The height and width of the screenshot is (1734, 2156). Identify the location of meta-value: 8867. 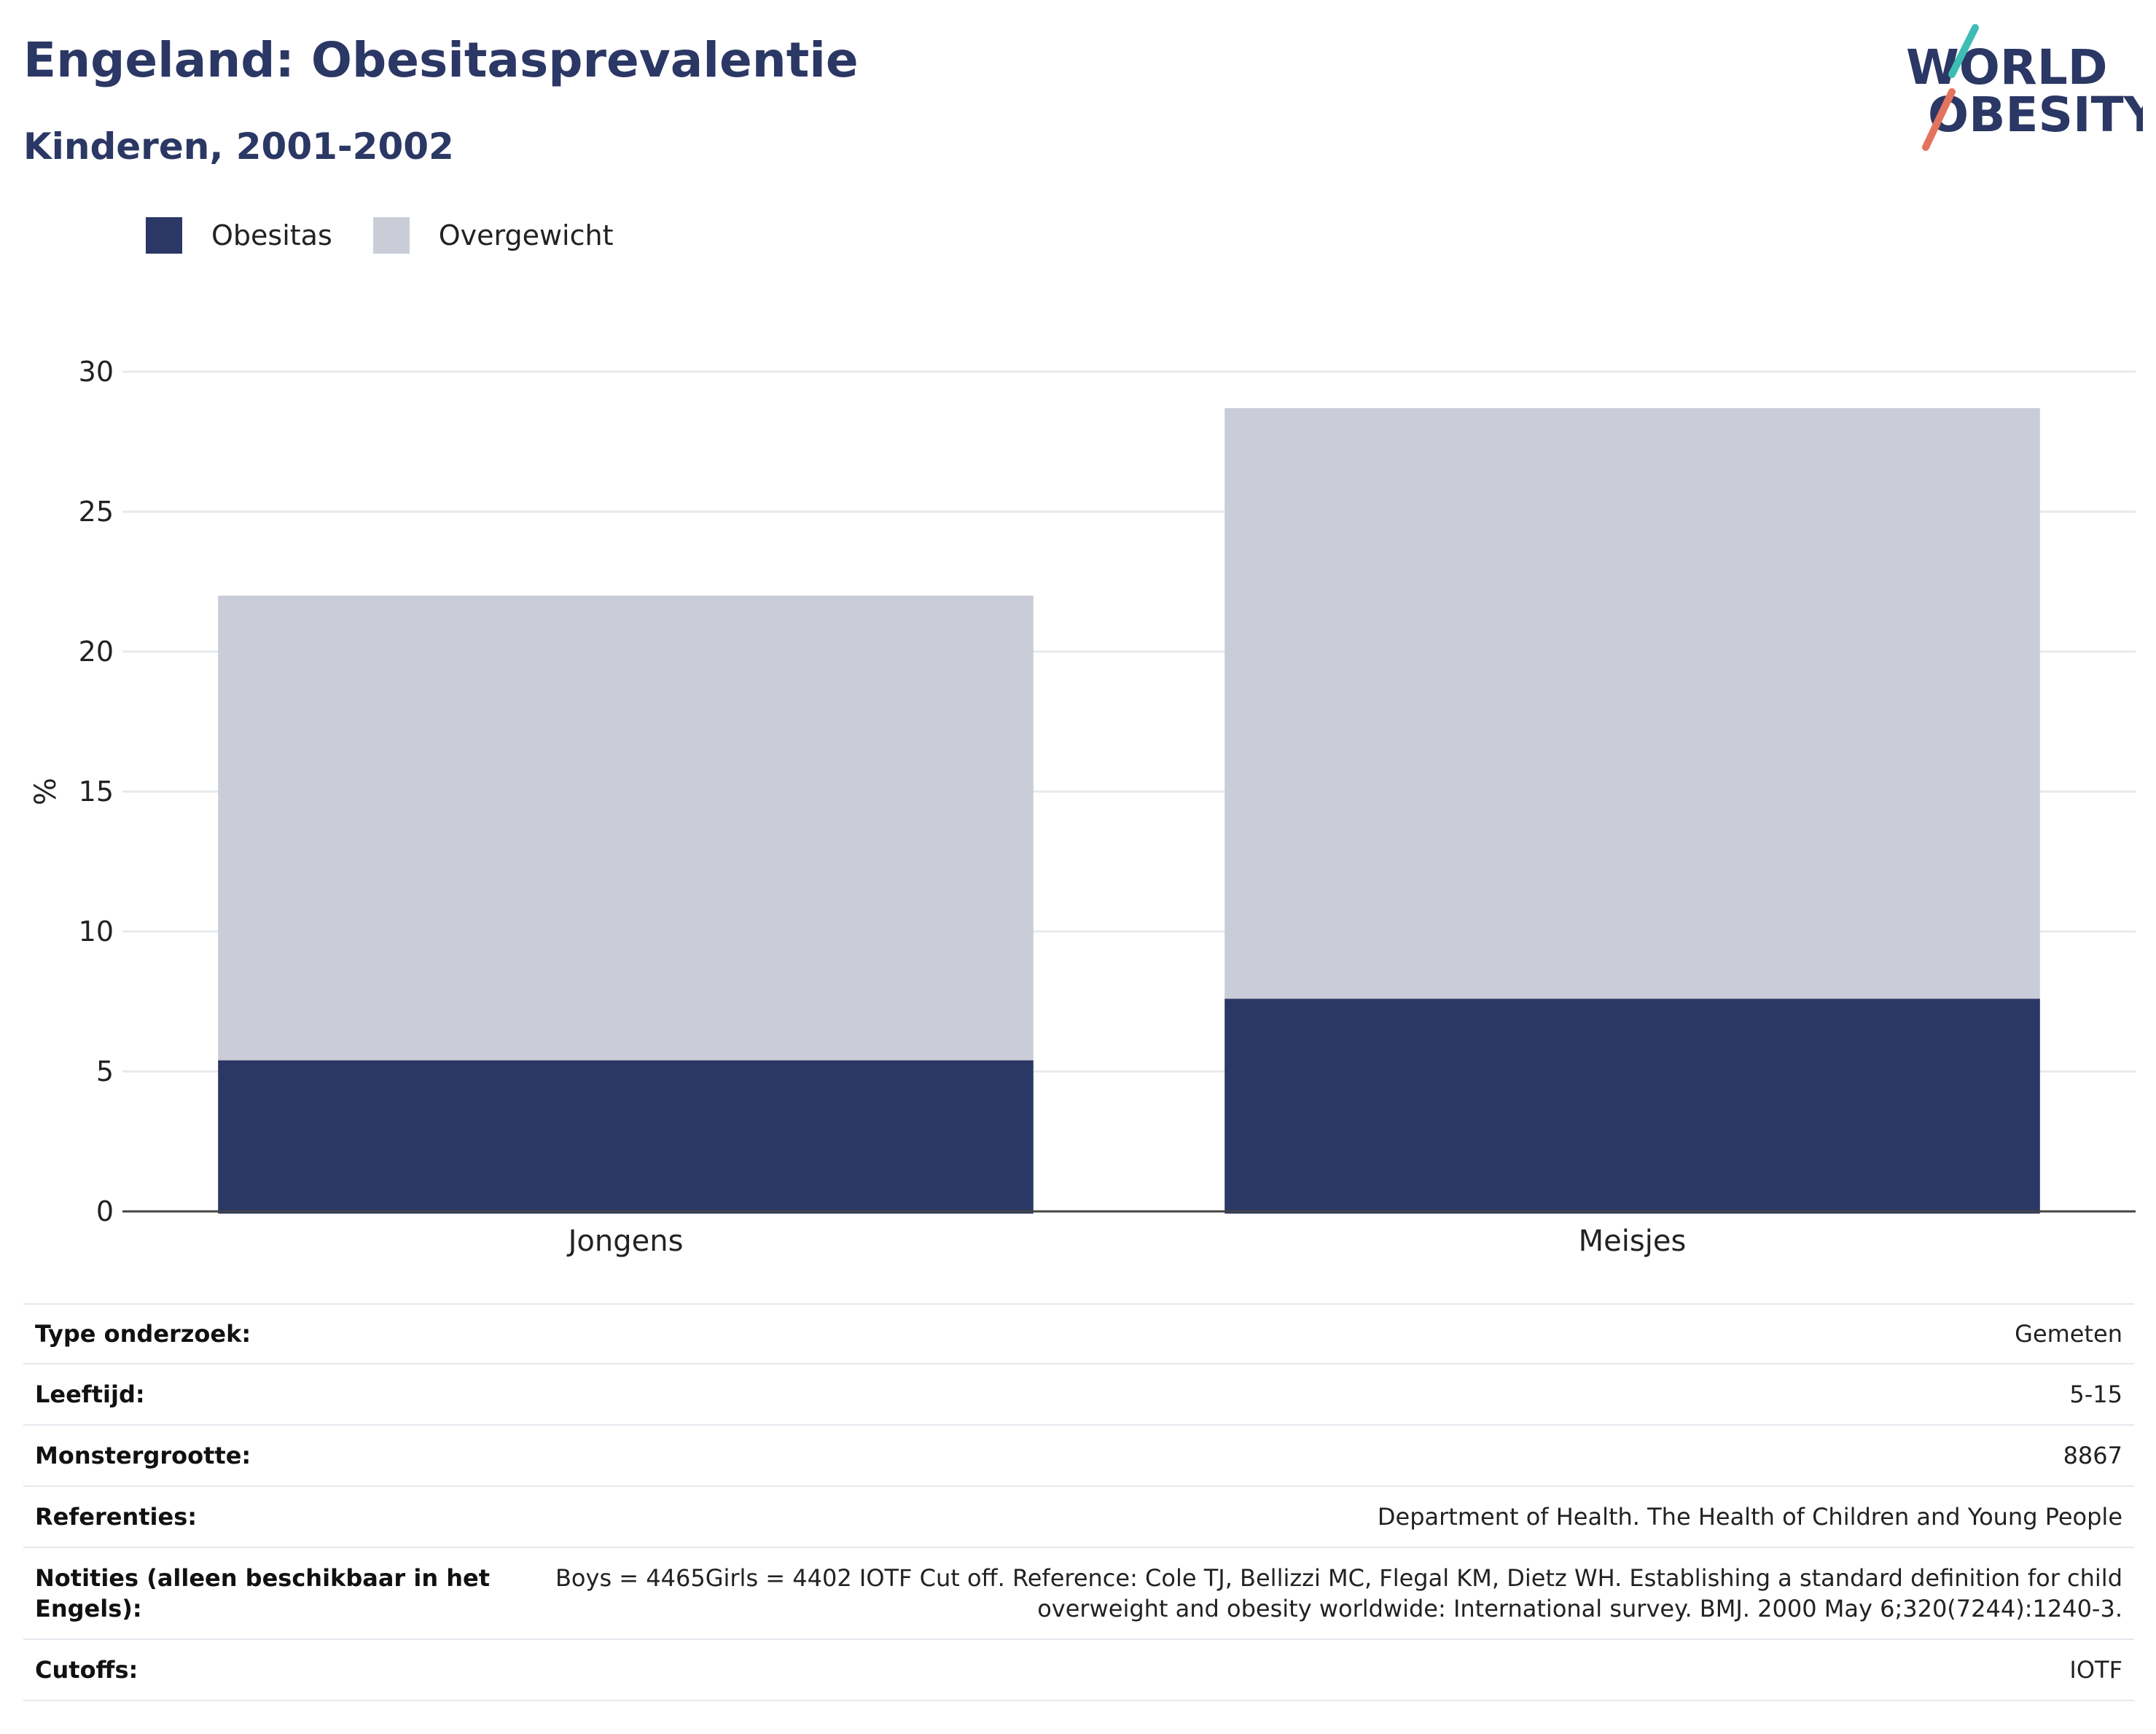
(2093, 1455).